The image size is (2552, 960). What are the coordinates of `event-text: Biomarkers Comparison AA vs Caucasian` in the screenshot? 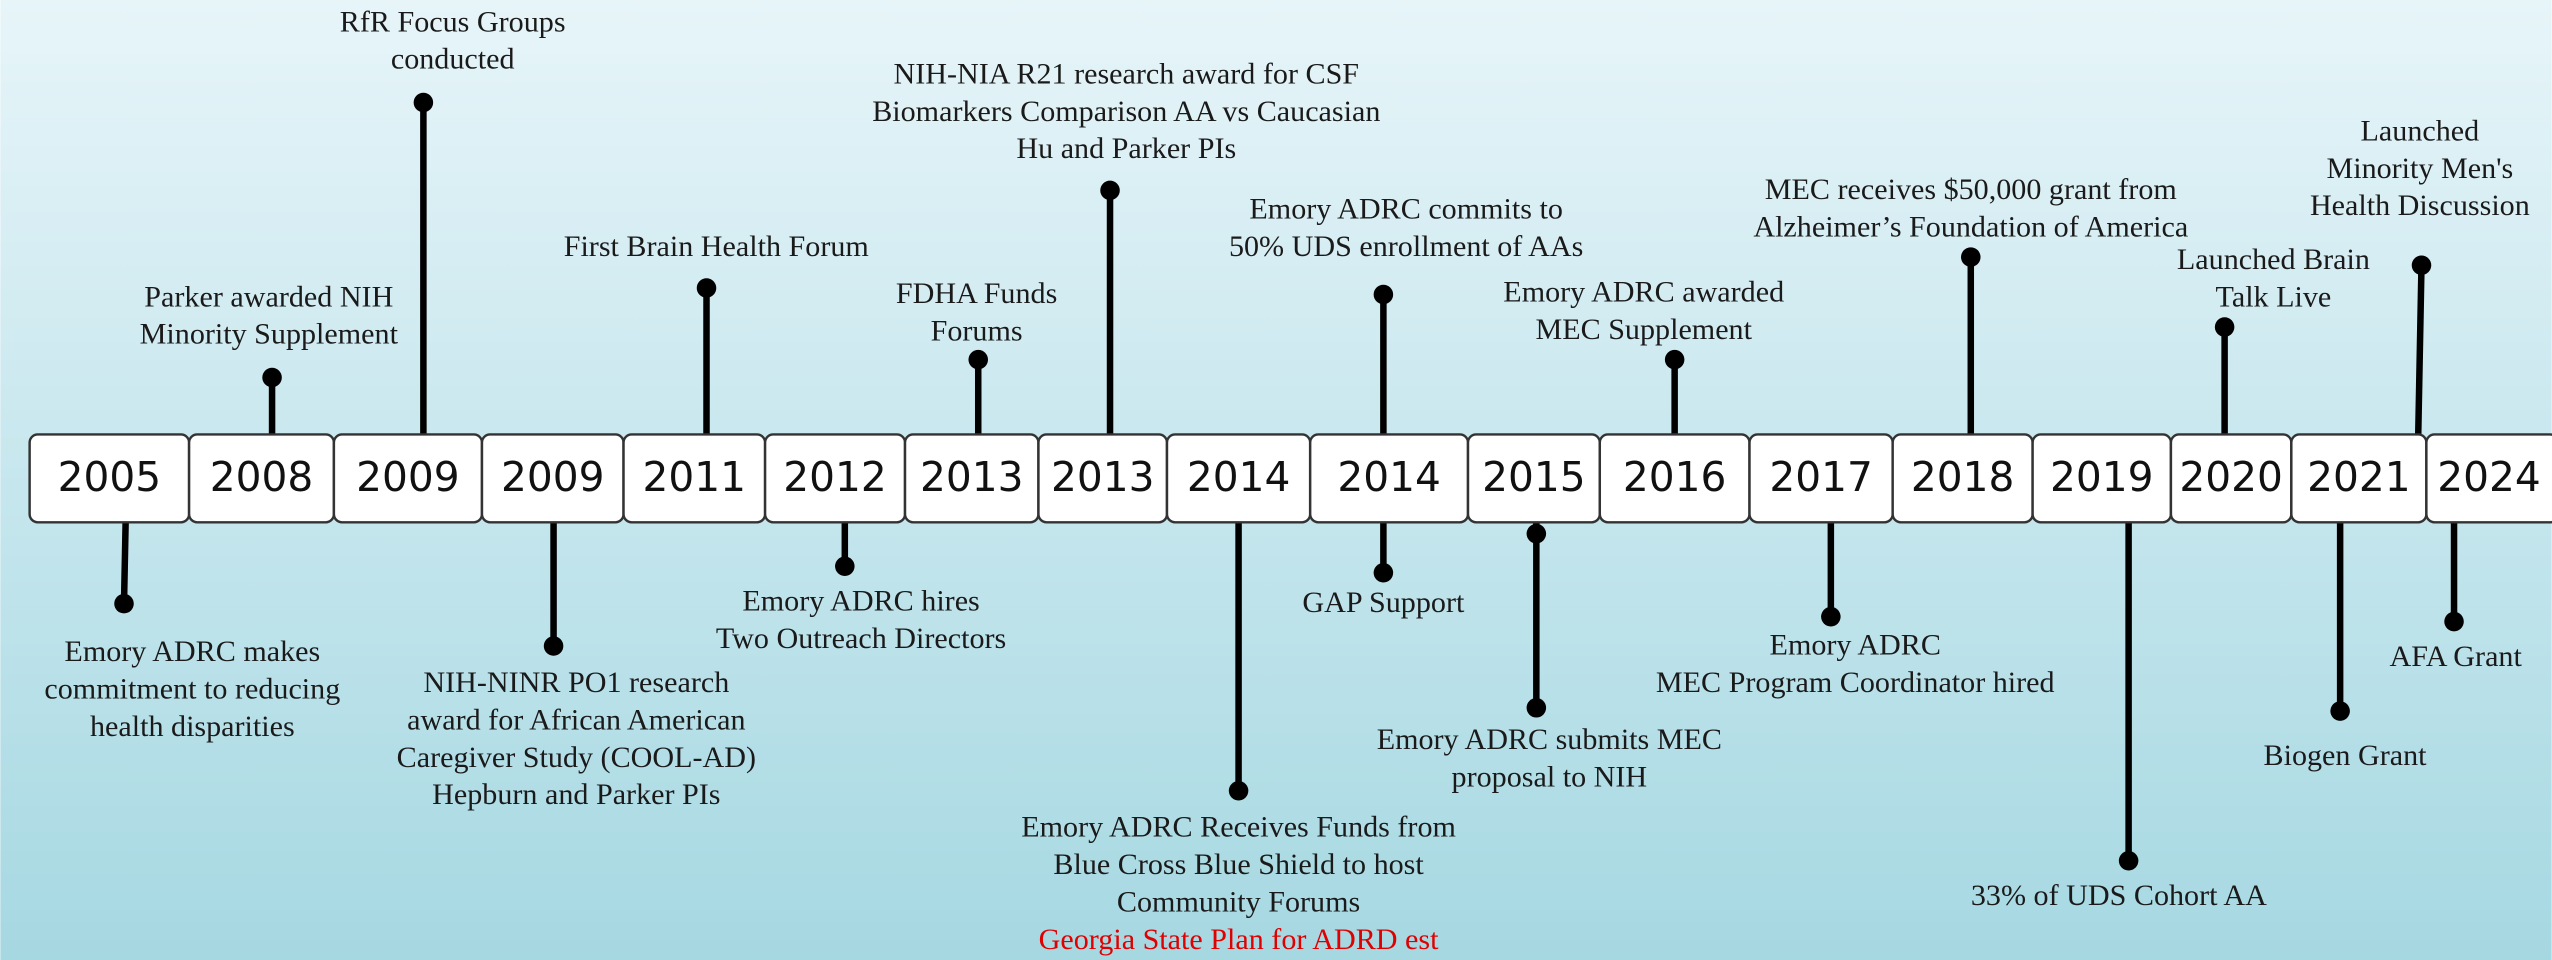 It's located at (1126, 111).